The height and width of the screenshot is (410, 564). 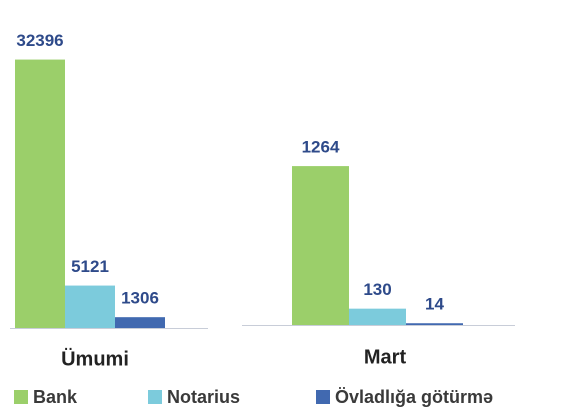 What do you see at coordinates (377, 289) in the screenshot?
I see `value-label: 130` at bounding box center [377, 289].